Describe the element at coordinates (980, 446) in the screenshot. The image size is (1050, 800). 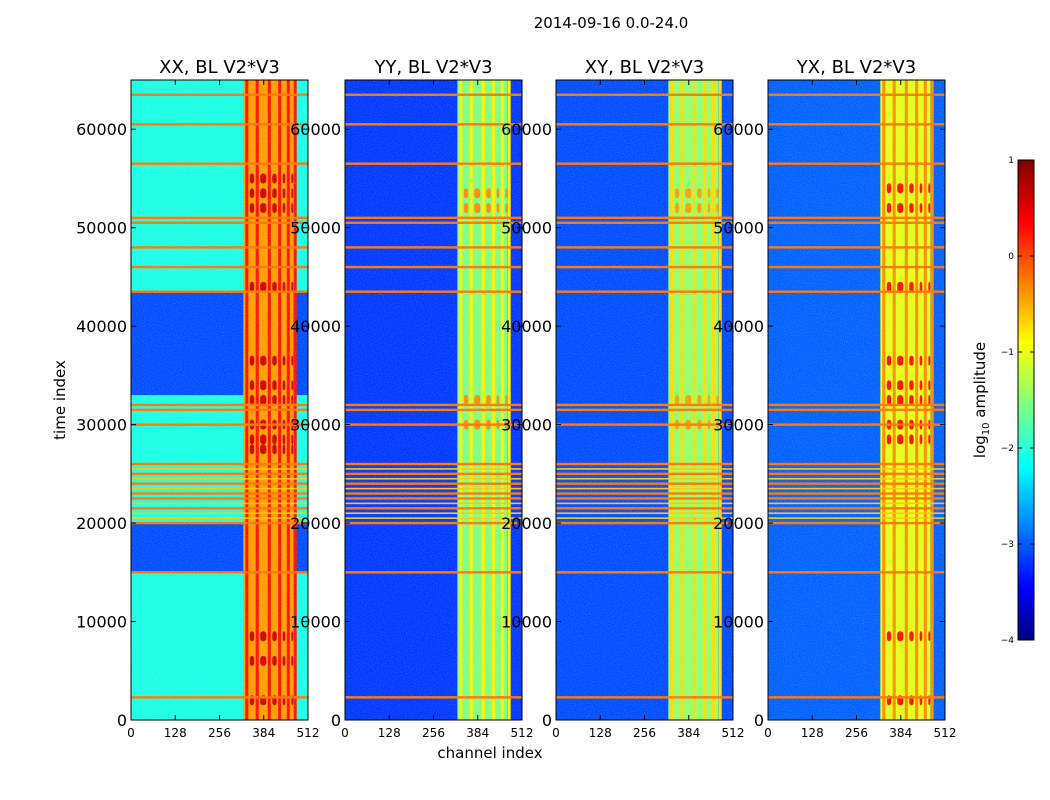
I see `colorbar-label-prefix: log` at that location.